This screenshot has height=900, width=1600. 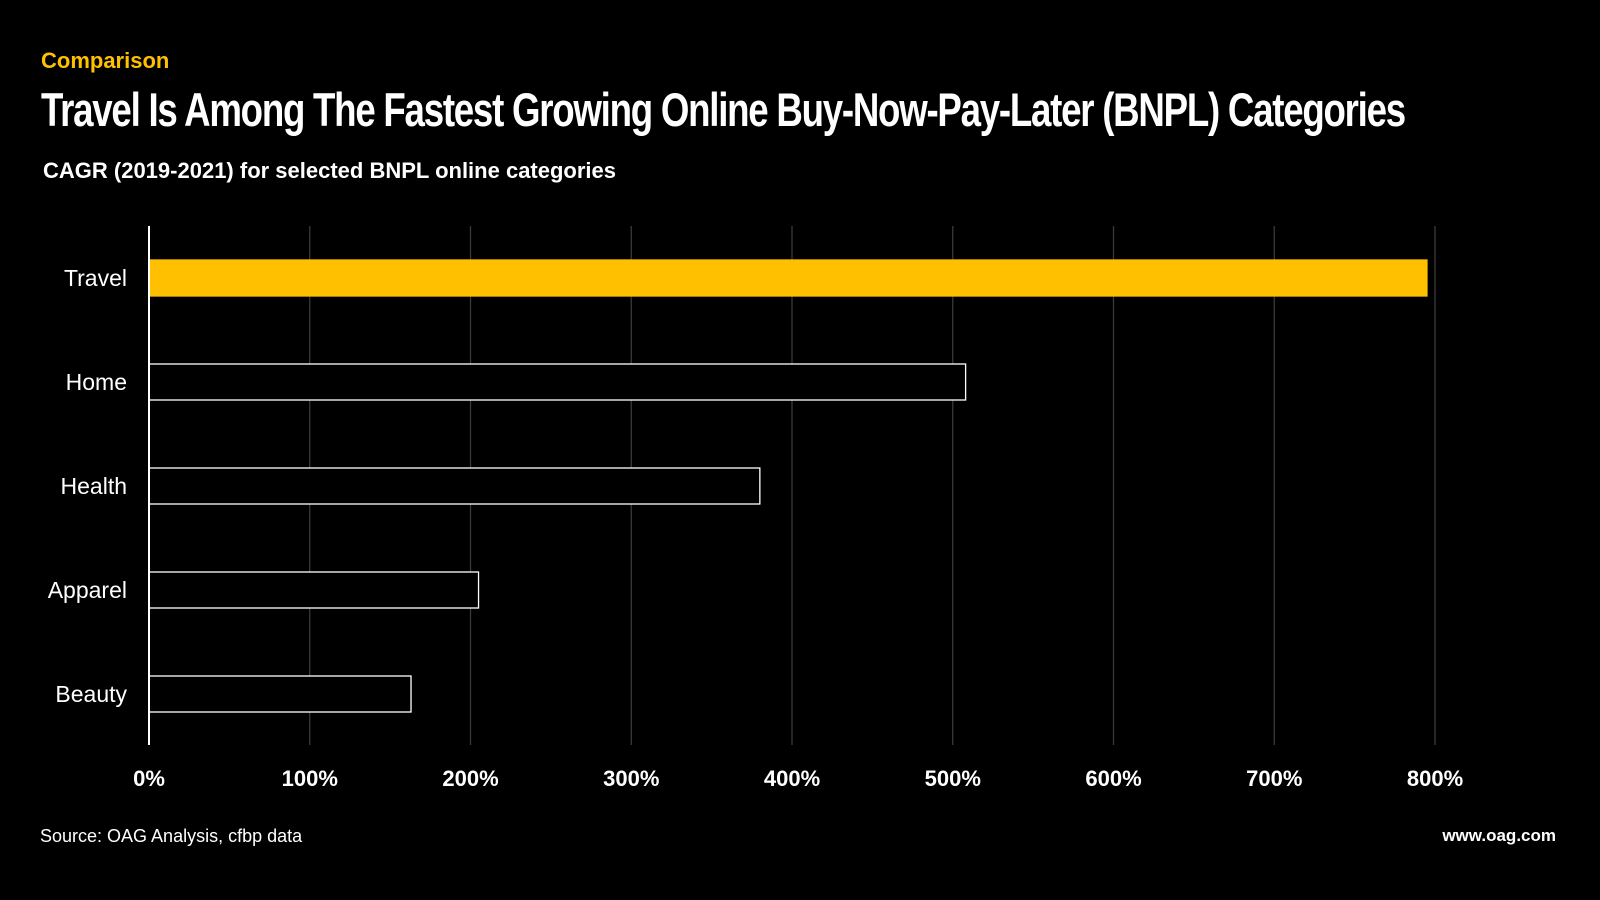 What do you see at coordinates (792, 778) in the screenshot?
I see `x-tick-label: 400%` at bounding box center [792, 778].